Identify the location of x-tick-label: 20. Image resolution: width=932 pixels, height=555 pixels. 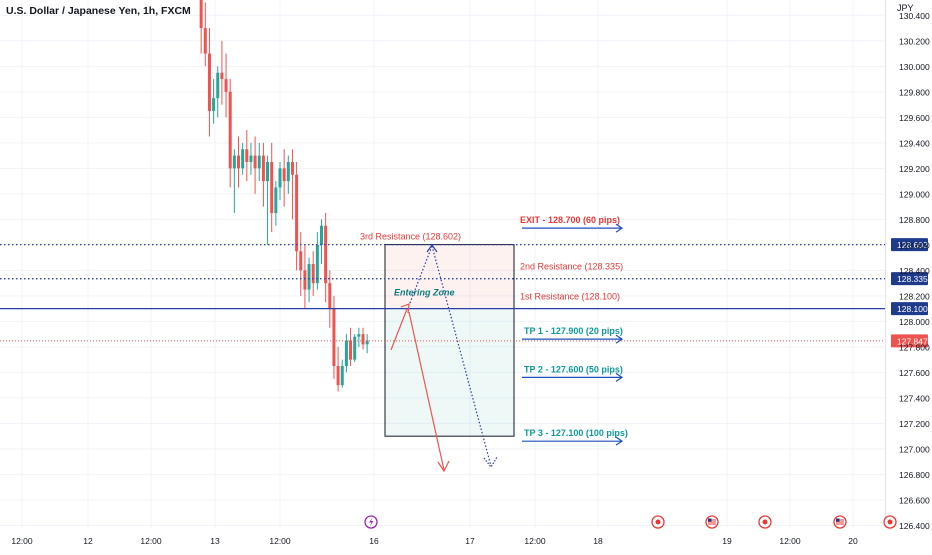
(853, 541).